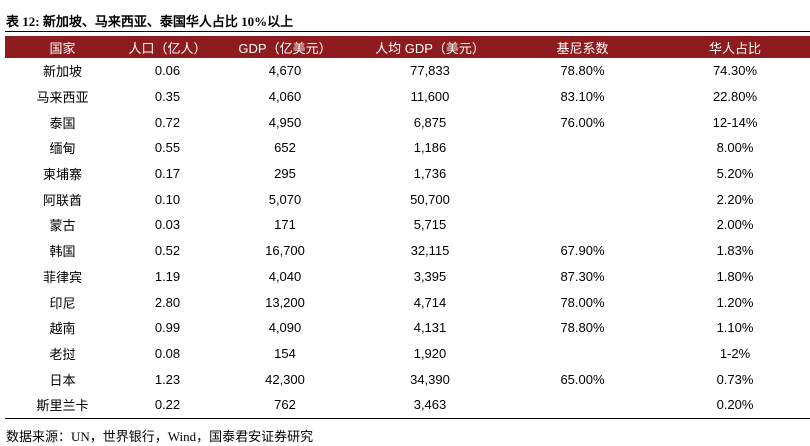  I want to click on table-row: 新加坡 0.06 4,670 77,833 78.80% 74.30%, so click(407, 71).